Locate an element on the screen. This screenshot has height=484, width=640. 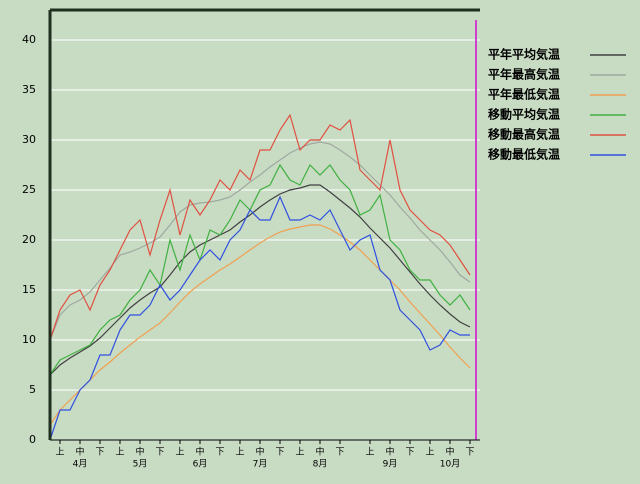
legend-label: 平年平均気温 is located at coordinates (524, 54).